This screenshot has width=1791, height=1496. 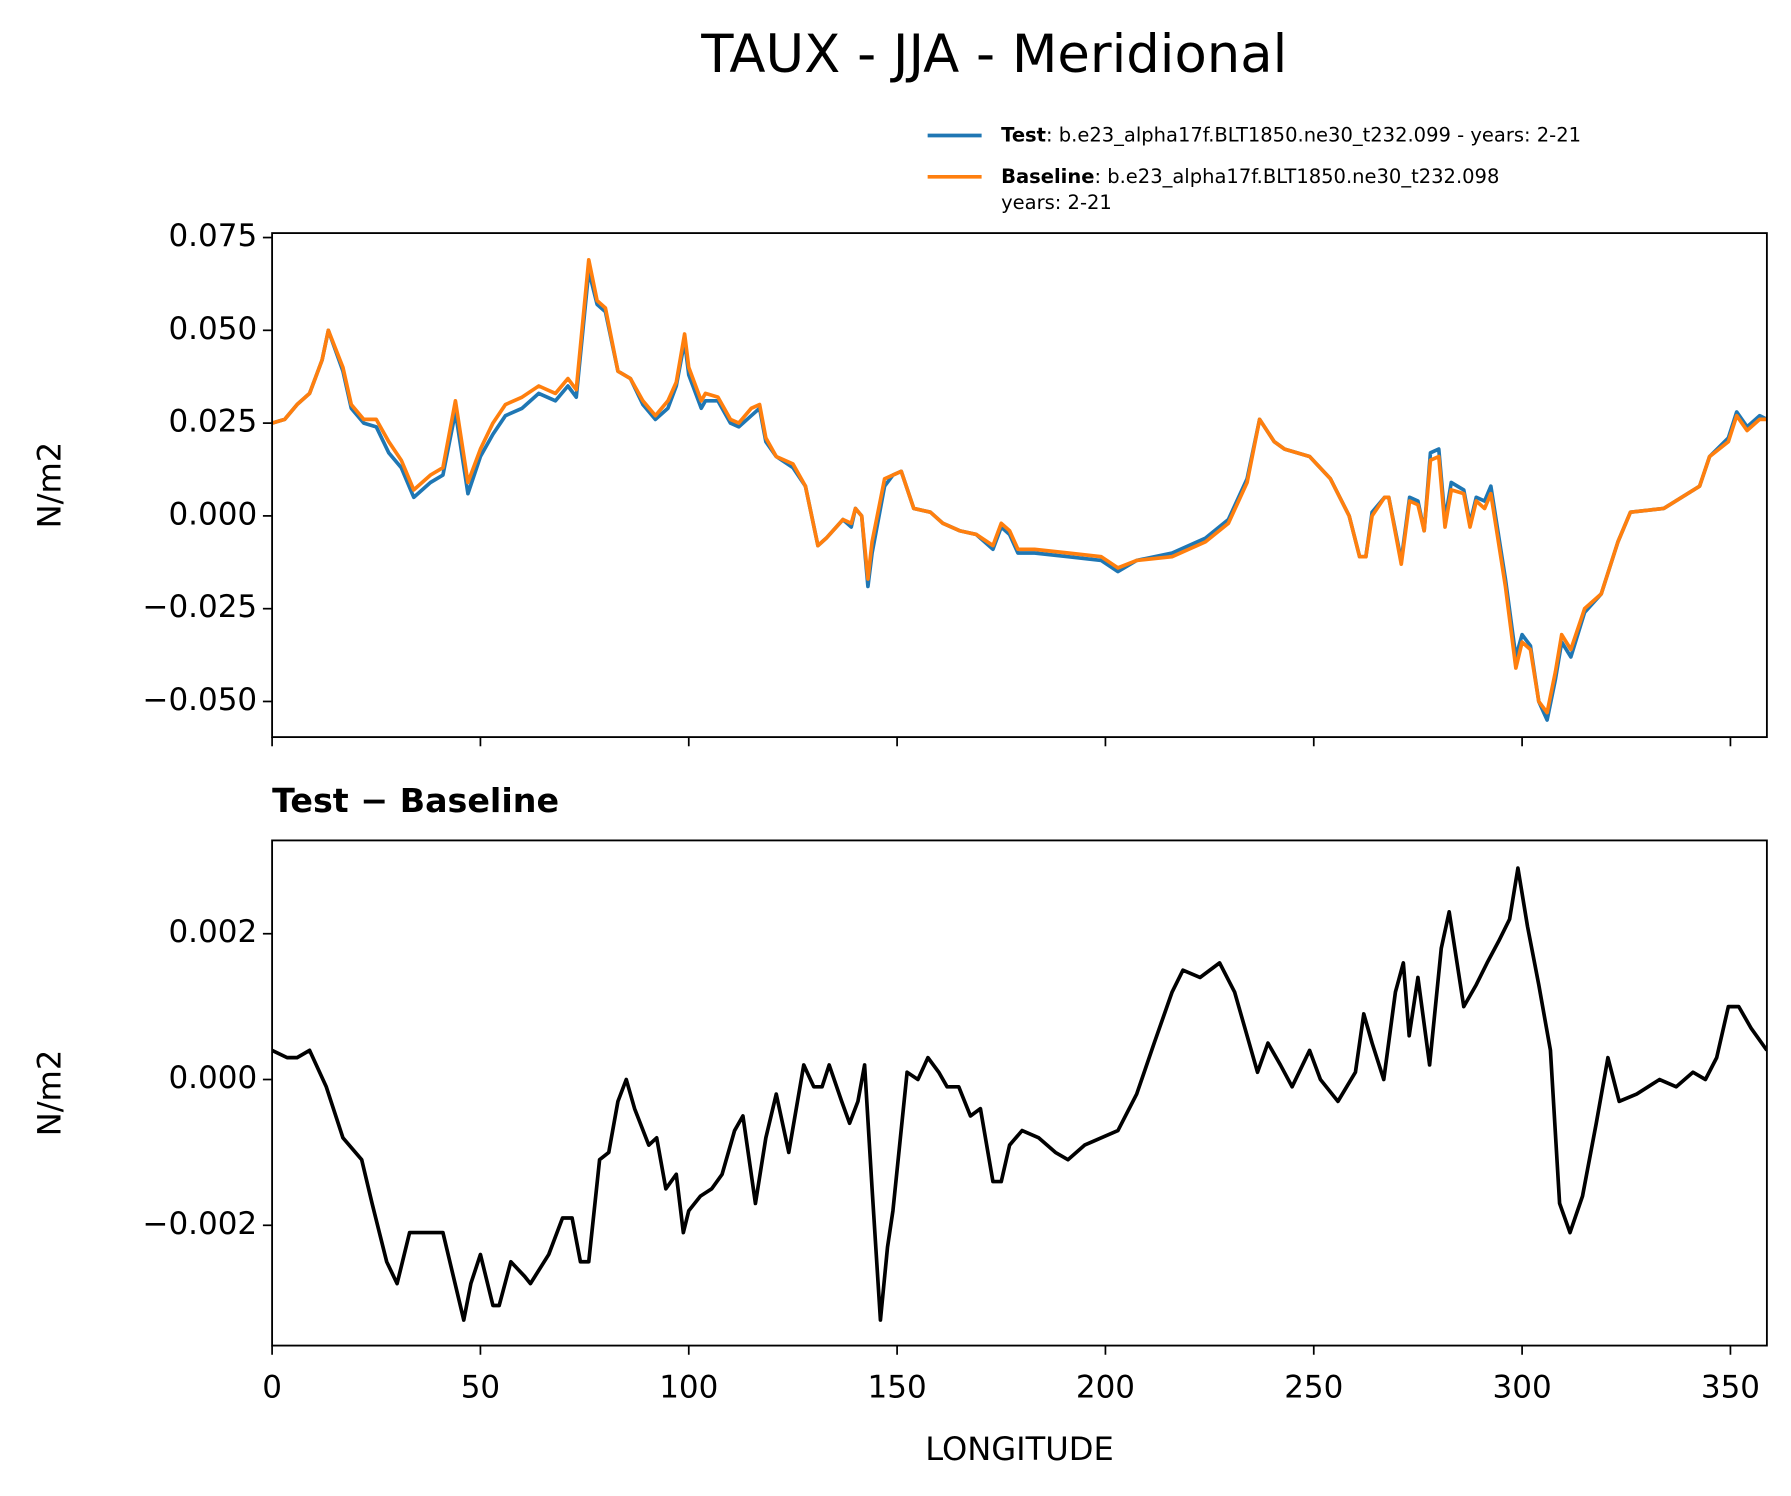 What do you see at coordinates (1019, 1449) in the screenshot?
I see `x-axis-label: LONGITUDE` at bounding box center [1019, 1449].